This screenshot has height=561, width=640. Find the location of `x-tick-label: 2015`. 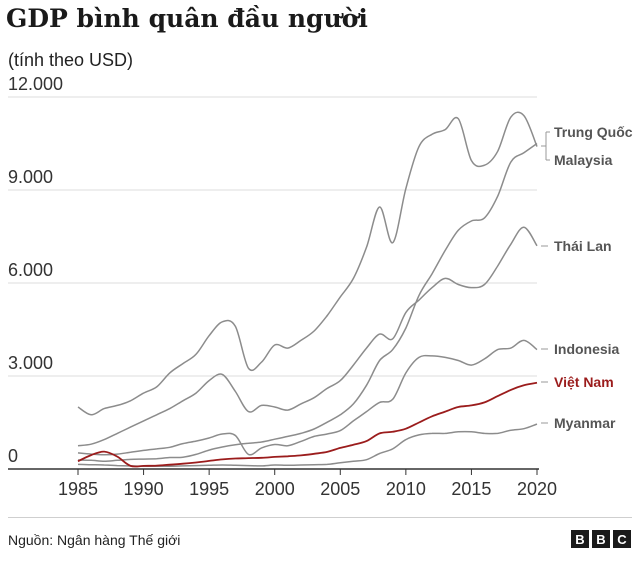

x-tick-label: 2015 is located at coordinates (471, 489).